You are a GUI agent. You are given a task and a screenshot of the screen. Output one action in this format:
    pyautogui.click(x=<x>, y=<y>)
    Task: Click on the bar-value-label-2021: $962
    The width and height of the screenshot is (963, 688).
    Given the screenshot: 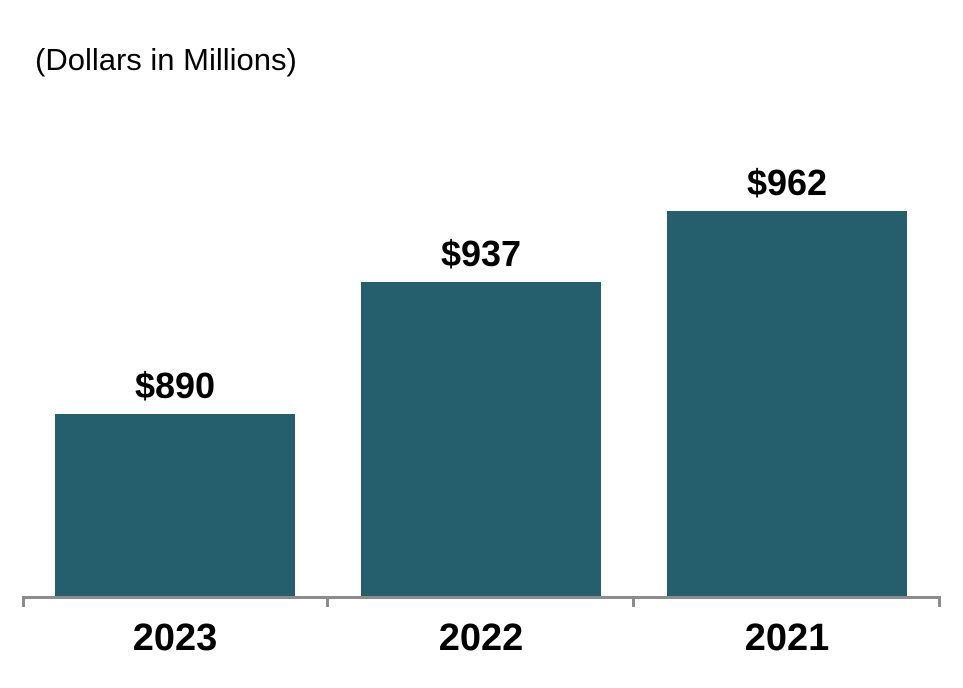 What is the action you would take?
    pyautogui.click(x=787, y=182)
    